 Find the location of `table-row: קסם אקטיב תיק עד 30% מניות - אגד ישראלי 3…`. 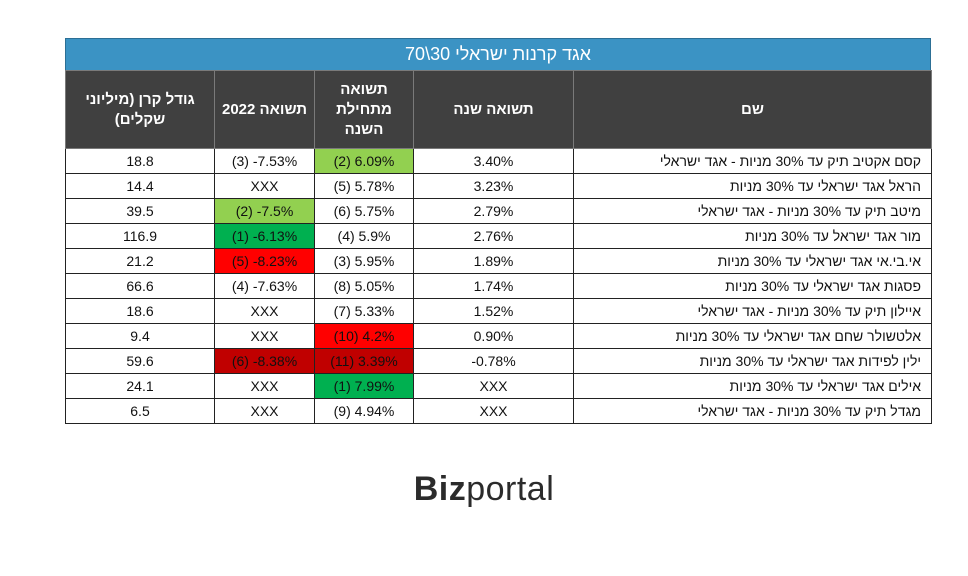

table-row: קסם אקטיב תיק עד 30% מניות - אגד ישראלי 3… is located at coordinates (498, 161).